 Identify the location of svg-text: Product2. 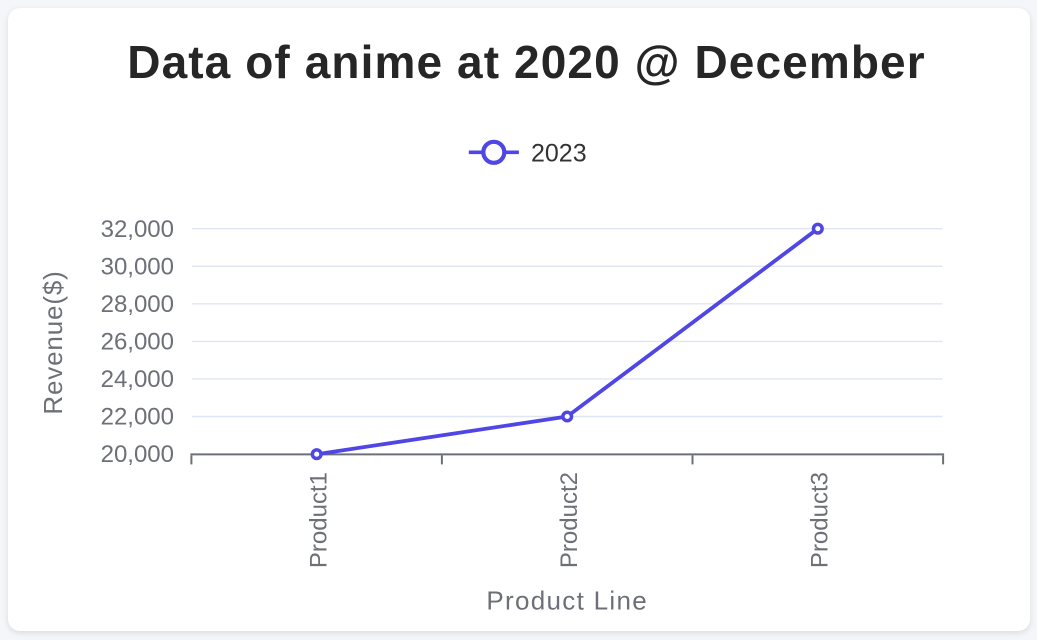
(569, 520).